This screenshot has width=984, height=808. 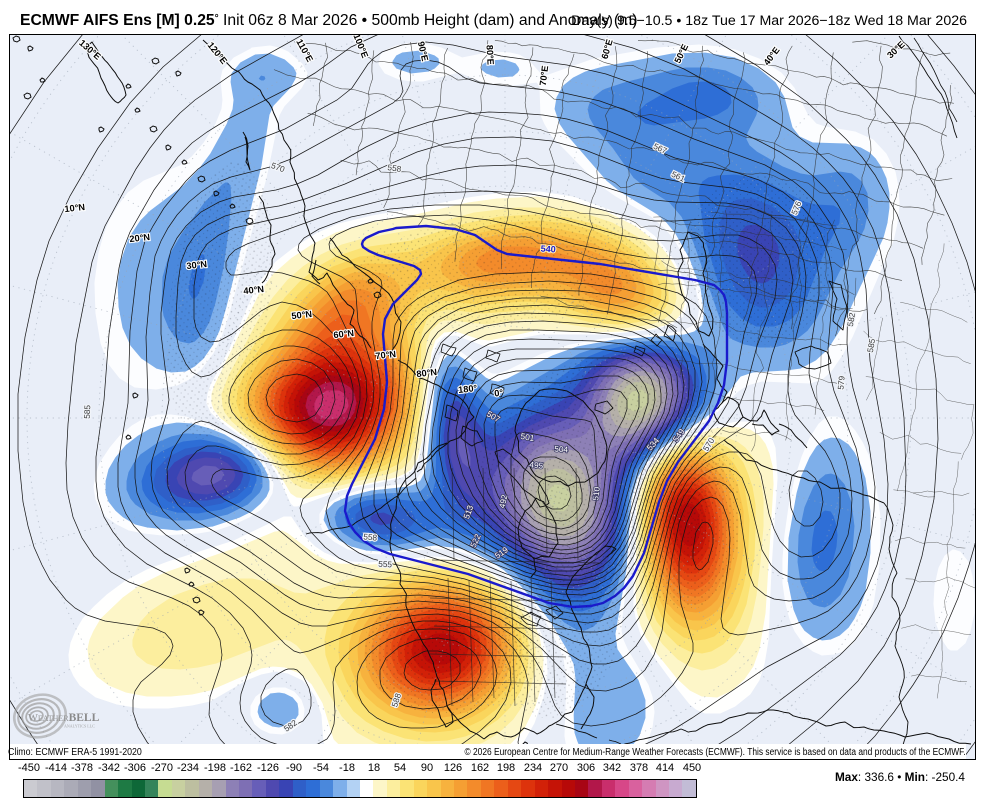 I want to click on svg-text: 50°N, so click(x=302, y=315).